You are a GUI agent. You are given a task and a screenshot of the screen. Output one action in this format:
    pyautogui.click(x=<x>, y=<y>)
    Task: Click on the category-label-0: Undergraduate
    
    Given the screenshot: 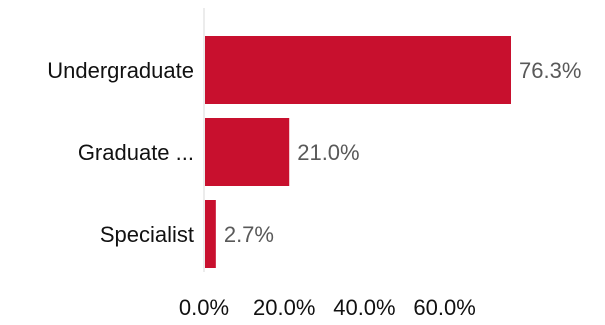 What is the action you would take?
    pyautogui.click(x=120, y=70)
    